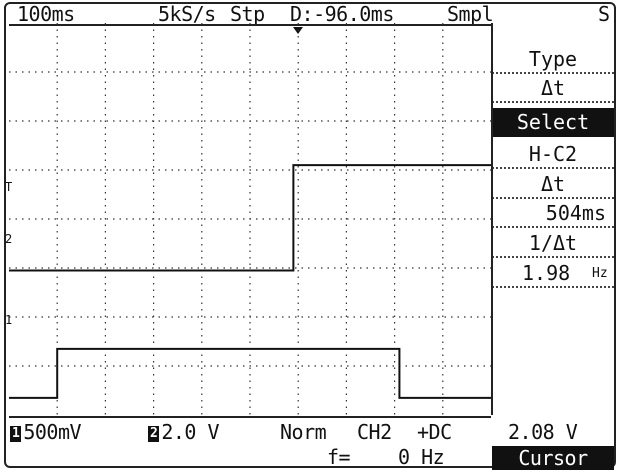 This screenshot has height=473, width=621. I want to click on menu-type-label: Type, so click(553, 59).